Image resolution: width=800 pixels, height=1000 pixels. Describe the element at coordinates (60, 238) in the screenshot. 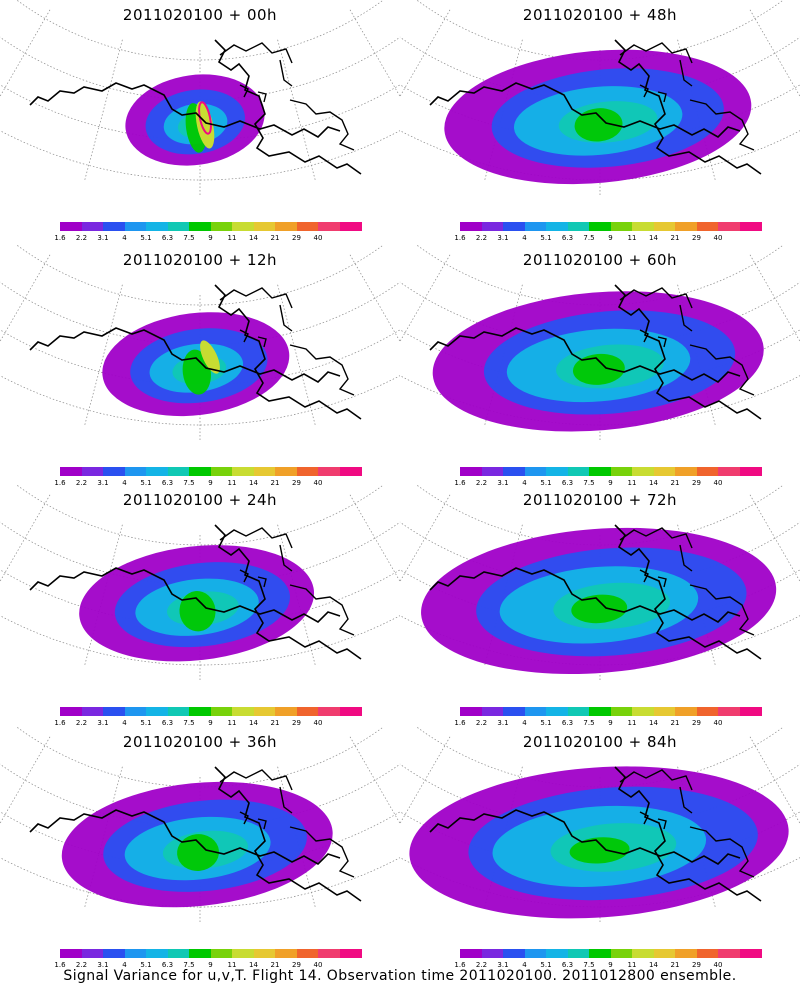

I see `colorbar-tick-label: 1.6` at that location.